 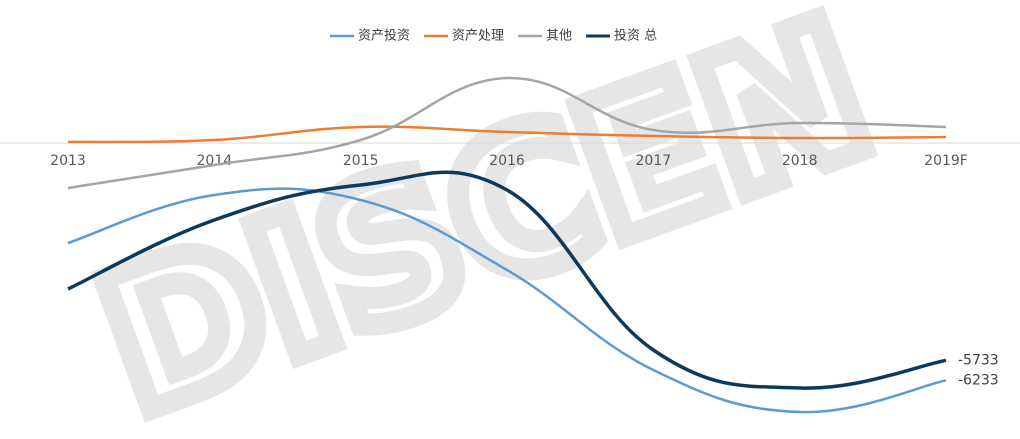 I want to click on x-tick-label: 2019F, so click(x=946, y=161).